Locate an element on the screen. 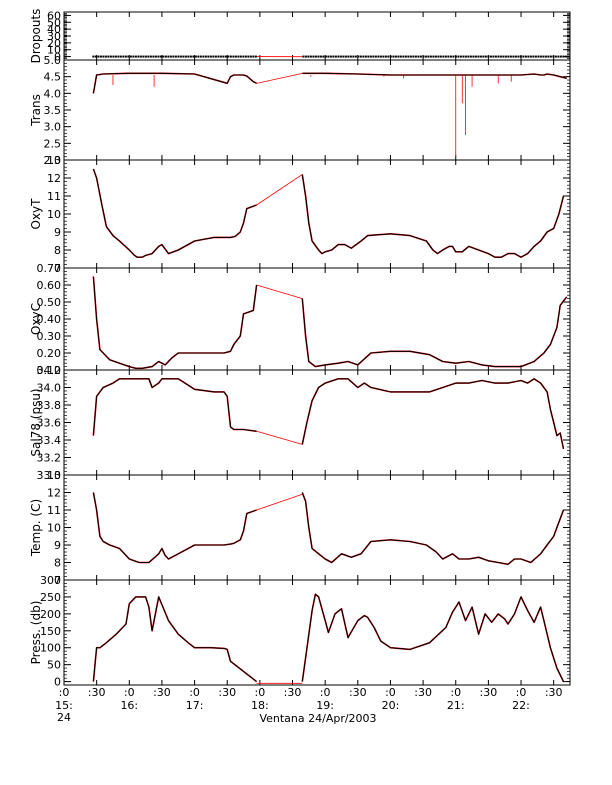  panel-7: 0 50 100 150 200 250 300 Press. (db) is located at coordinates (300, 631).